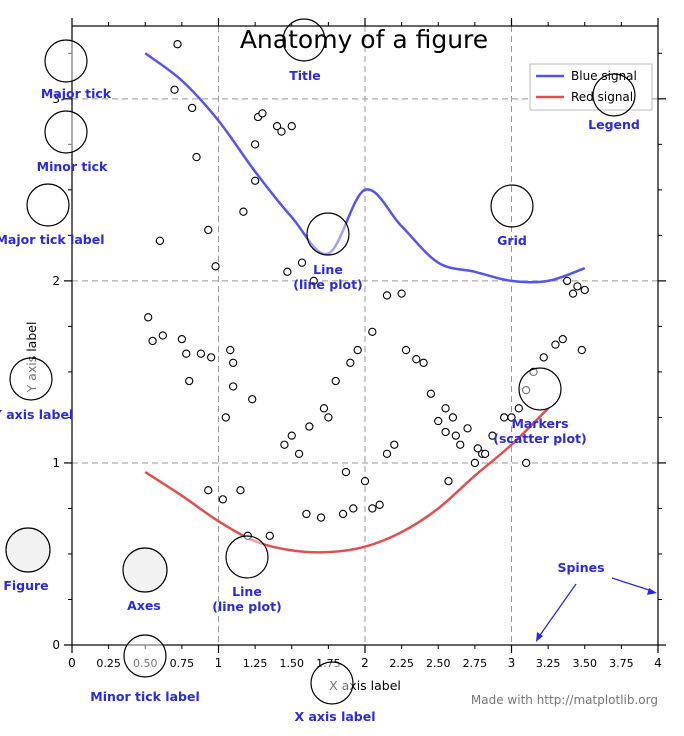 Image resolution: width=684 pixels, height=736 pixels. What do you see at coordinates (31, 379) in the screenshot?
I see `circle-y-axis-label` at bounding box center [31, 379].